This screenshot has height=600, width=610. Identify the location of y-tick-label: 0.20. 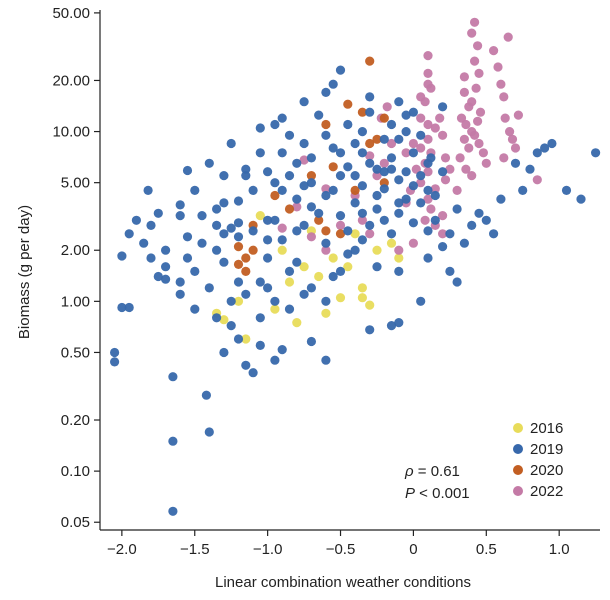
(75, 420).